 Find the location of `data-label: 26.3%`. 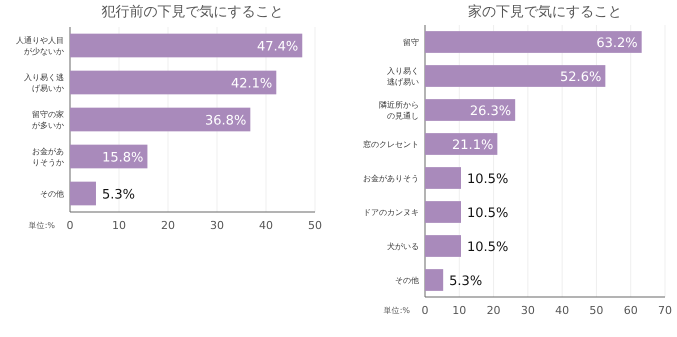

data-label: 26.3% is located at coordinates (491, 111).